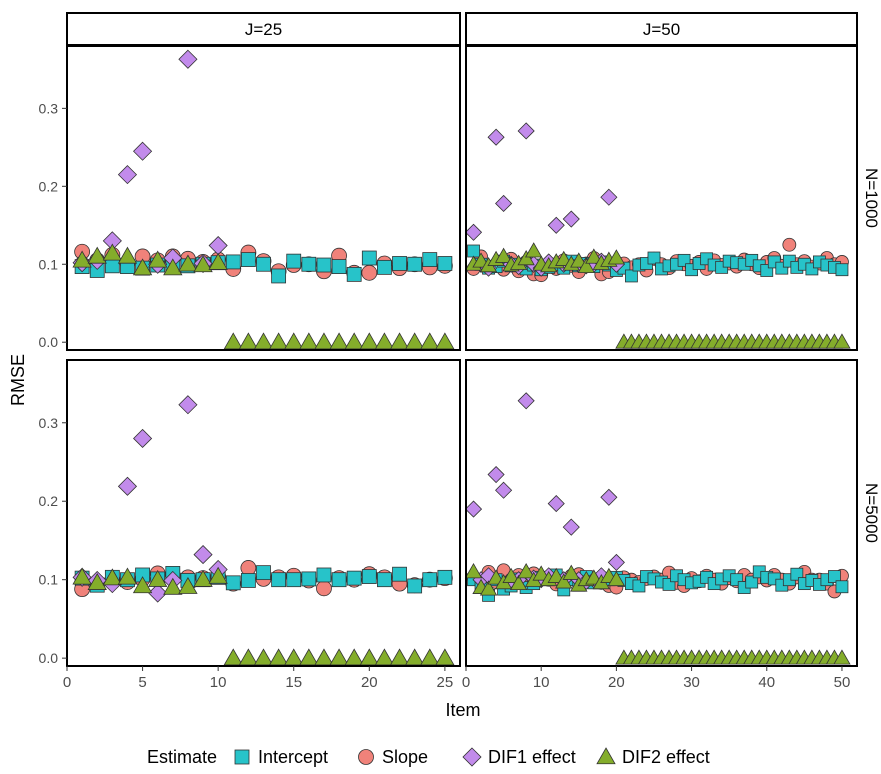 The width and height of the screenshot is (881, 774). I want to click on legend-title: Estimate, so click(182, 757).